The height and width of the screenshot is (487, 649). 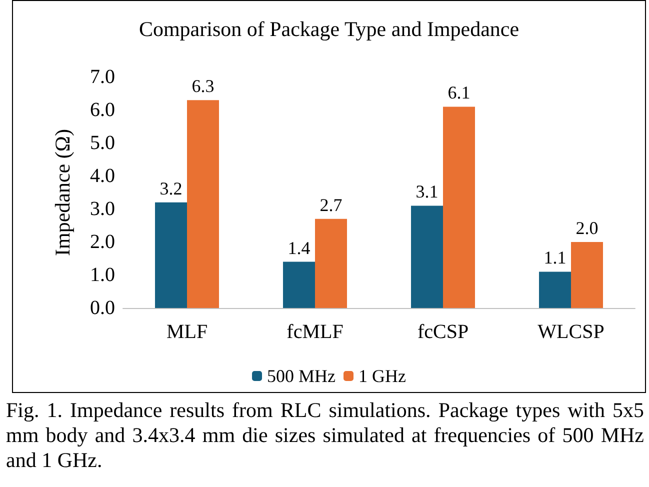 I want to click on chart-title: Comparison of Package Type and Impedance, so click(x=329, y=29).